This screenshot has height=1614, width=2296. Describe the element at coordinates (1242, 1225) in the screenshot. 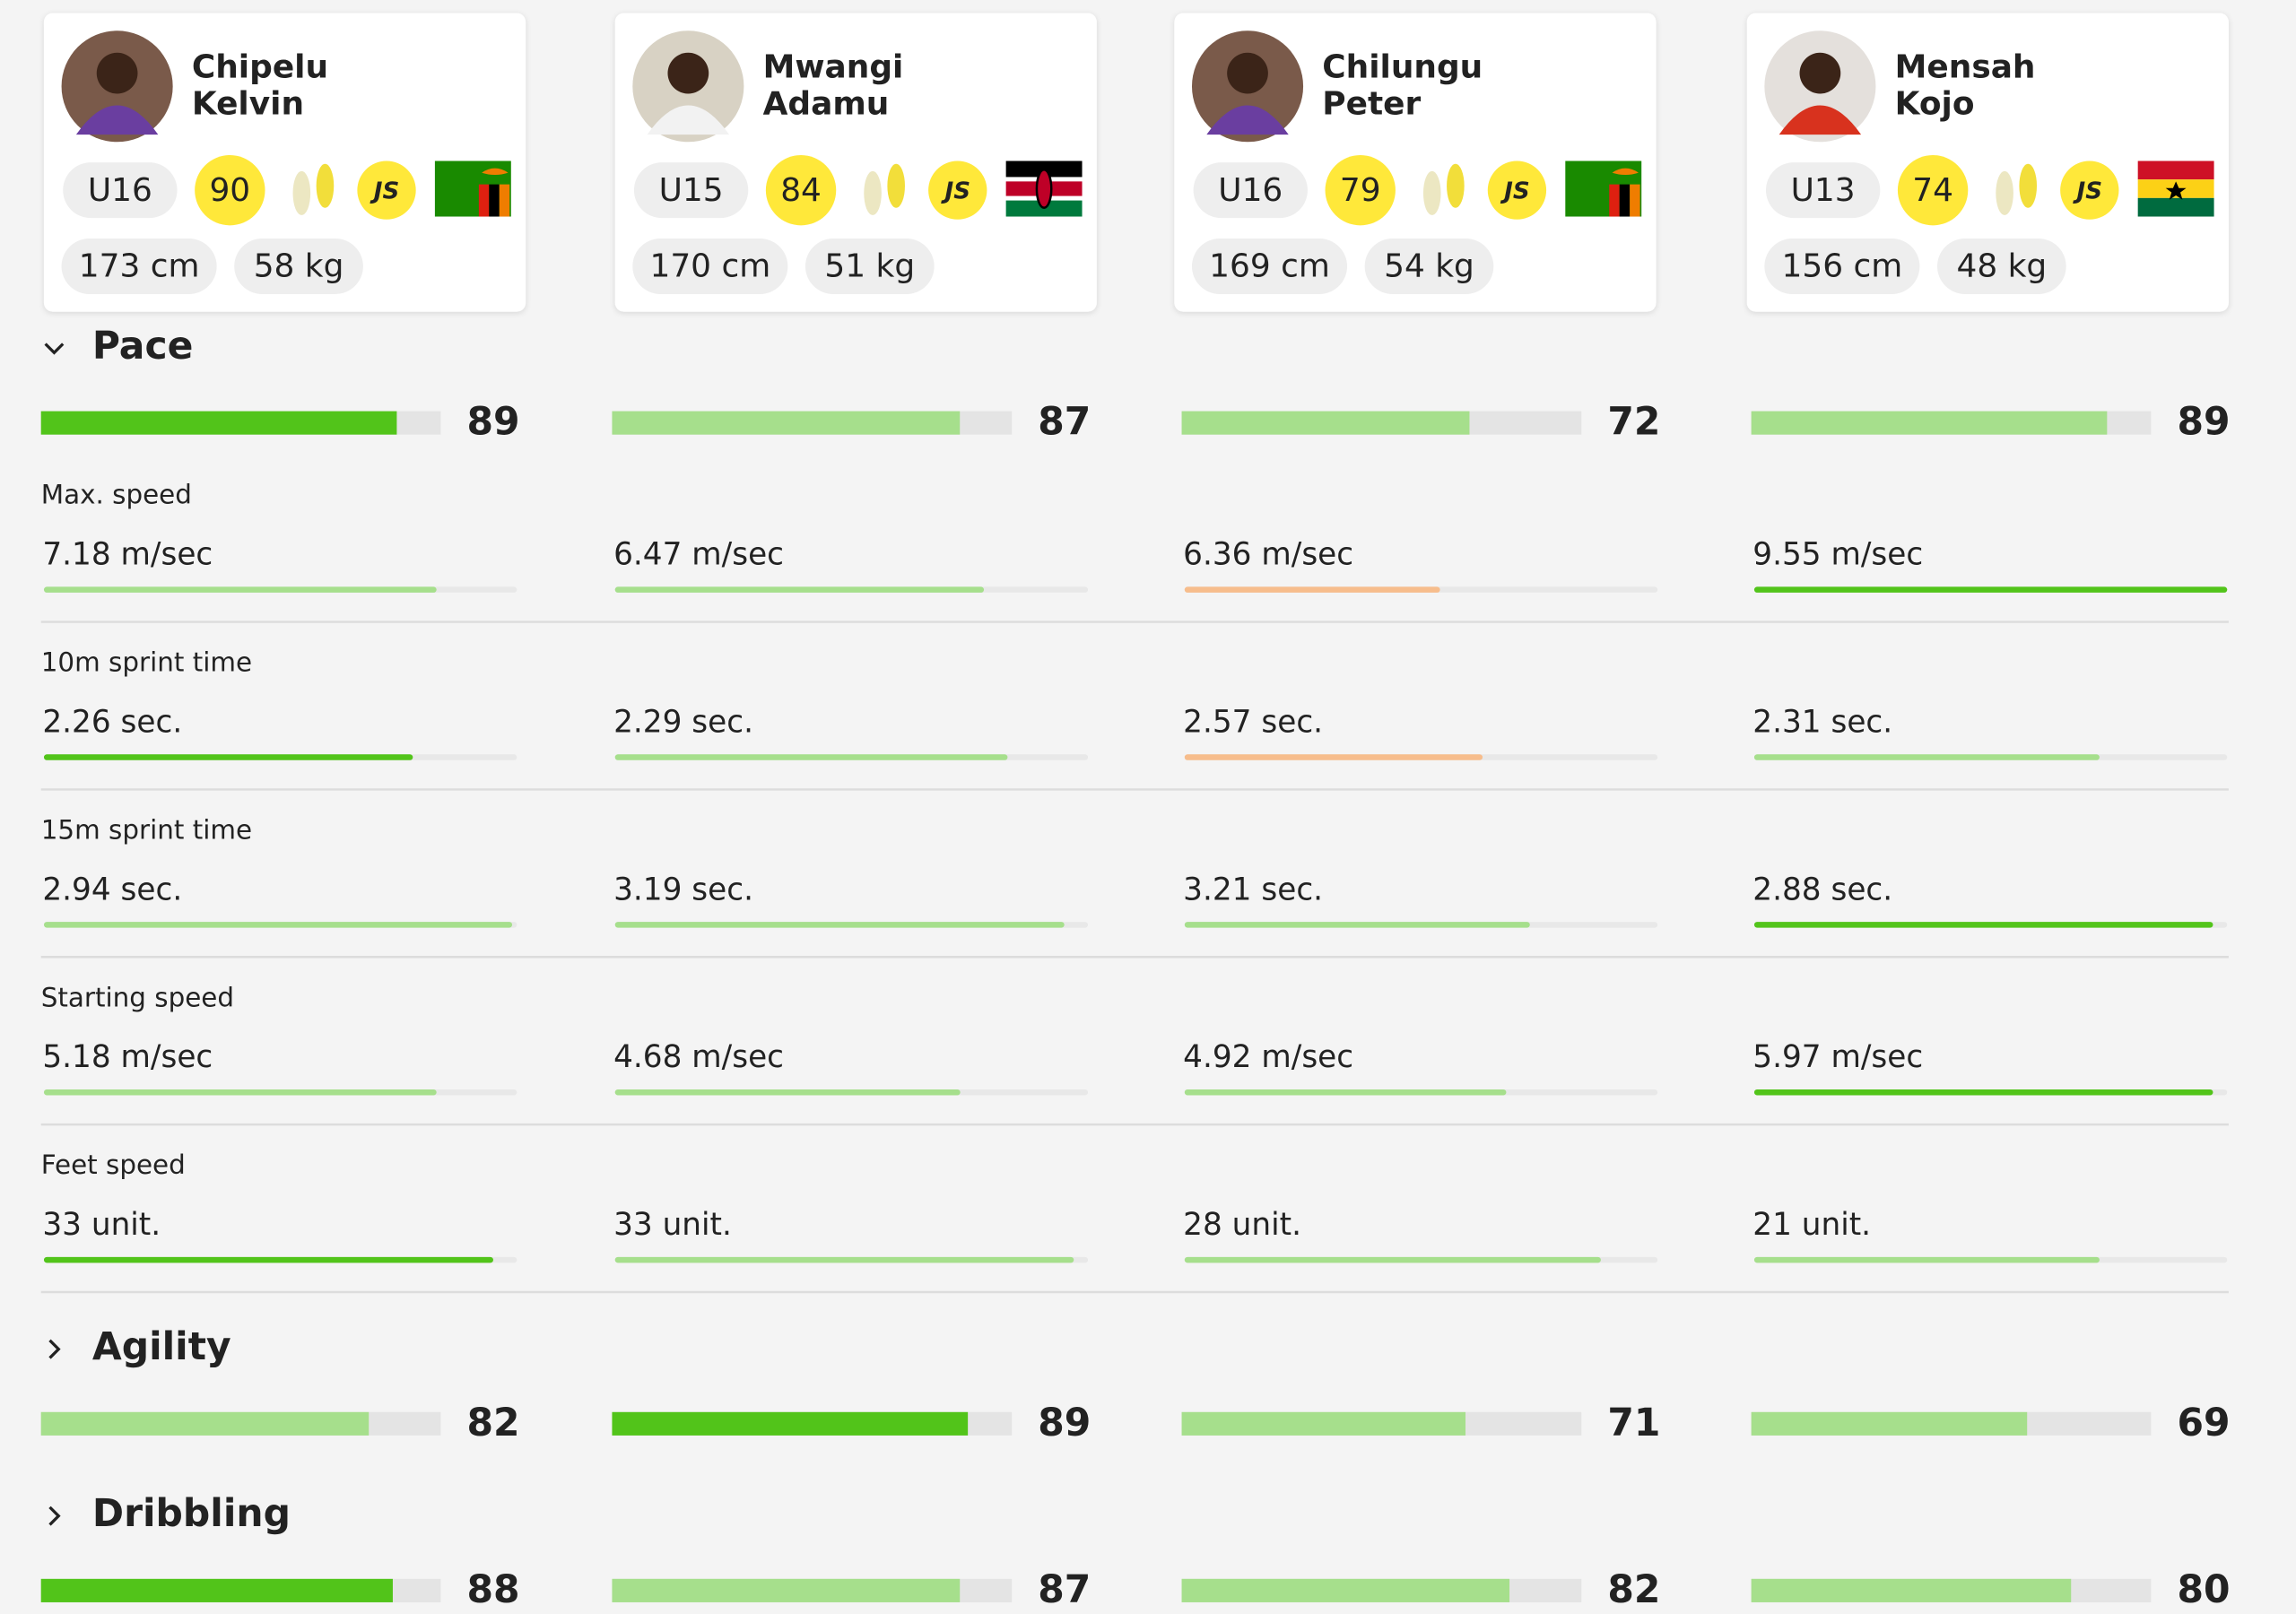

I see `metric-value: 28 unit.` at that location.